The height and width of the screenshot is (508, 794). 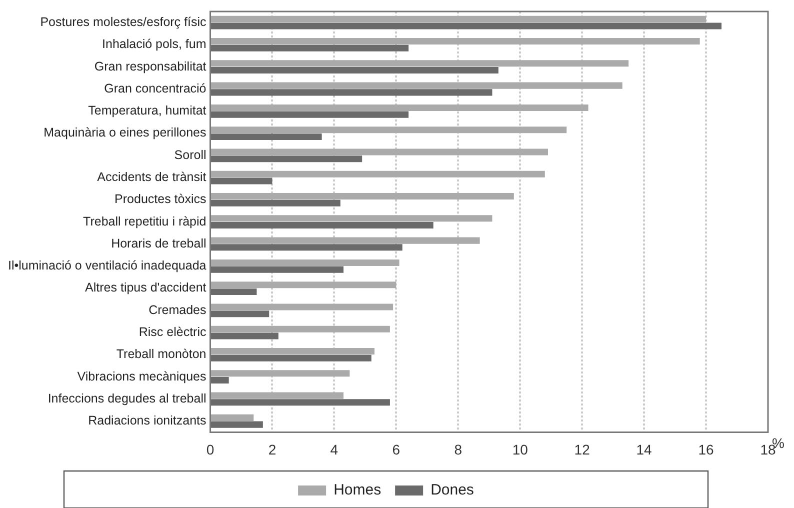 What do you see at coordinates (141, 376) in the screenshot?
I see `y-tick-label: Vibracions mecàniques` at bounding box center [141, 376].